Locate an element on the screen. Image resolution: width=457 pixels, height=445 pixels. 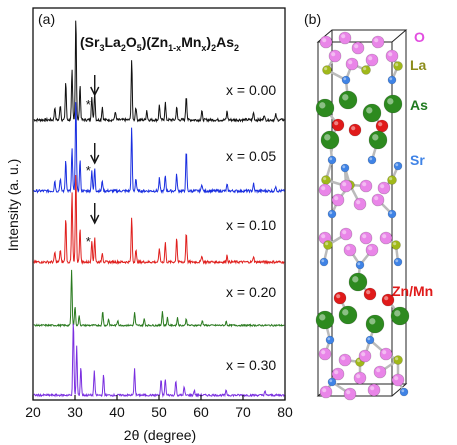
x-tick-label-3: 50 is located at coordinates (159, 412).